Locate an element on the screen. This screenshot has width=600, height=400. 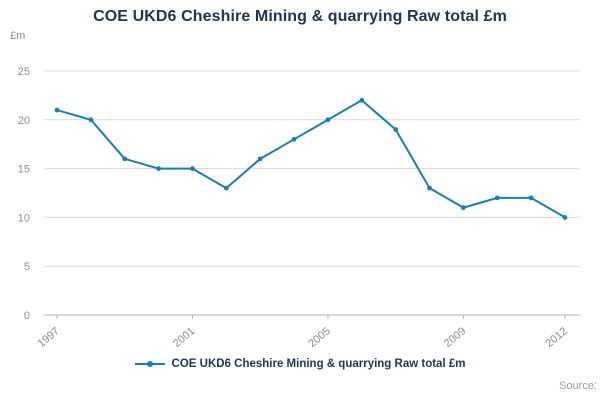
y-axis-unit-label: £m is located at coordinates (18, 36).